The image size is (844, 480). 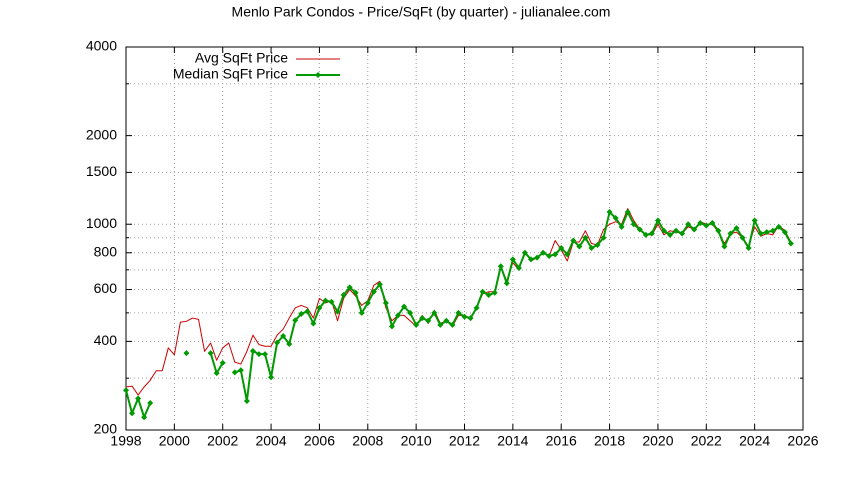 I want to click on x-tick-label: 2002, so click(x=222, y=441).